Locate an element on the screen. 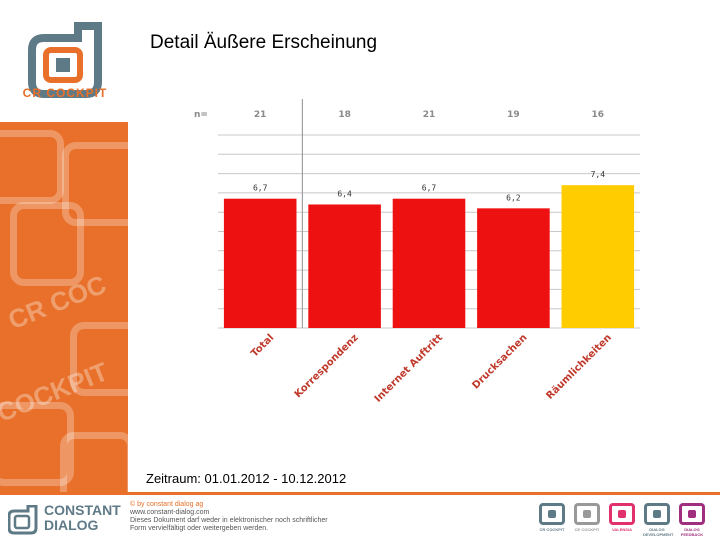 This screenshot has width=720, height=543. brand-name: CONSTANT DIALOG is located at coordinates (82, 518).